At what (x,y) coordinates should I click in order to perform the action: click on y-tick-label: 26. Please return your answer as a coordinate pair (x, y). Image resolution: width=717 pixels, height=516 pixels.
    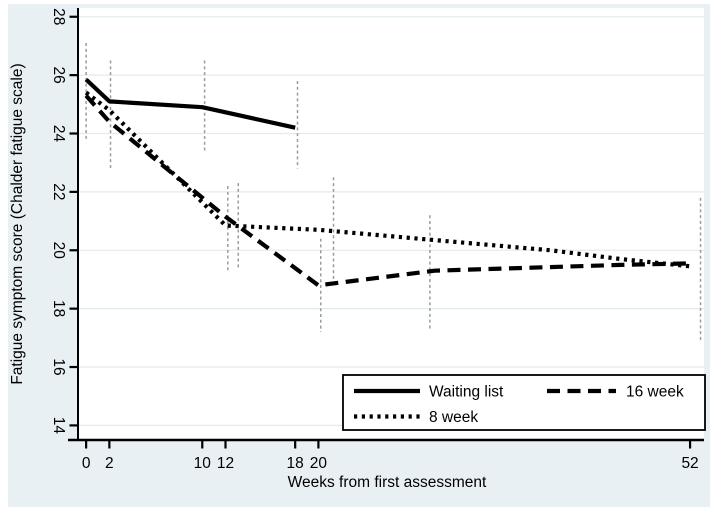
    Looking at the image, I should click on (58, 75).